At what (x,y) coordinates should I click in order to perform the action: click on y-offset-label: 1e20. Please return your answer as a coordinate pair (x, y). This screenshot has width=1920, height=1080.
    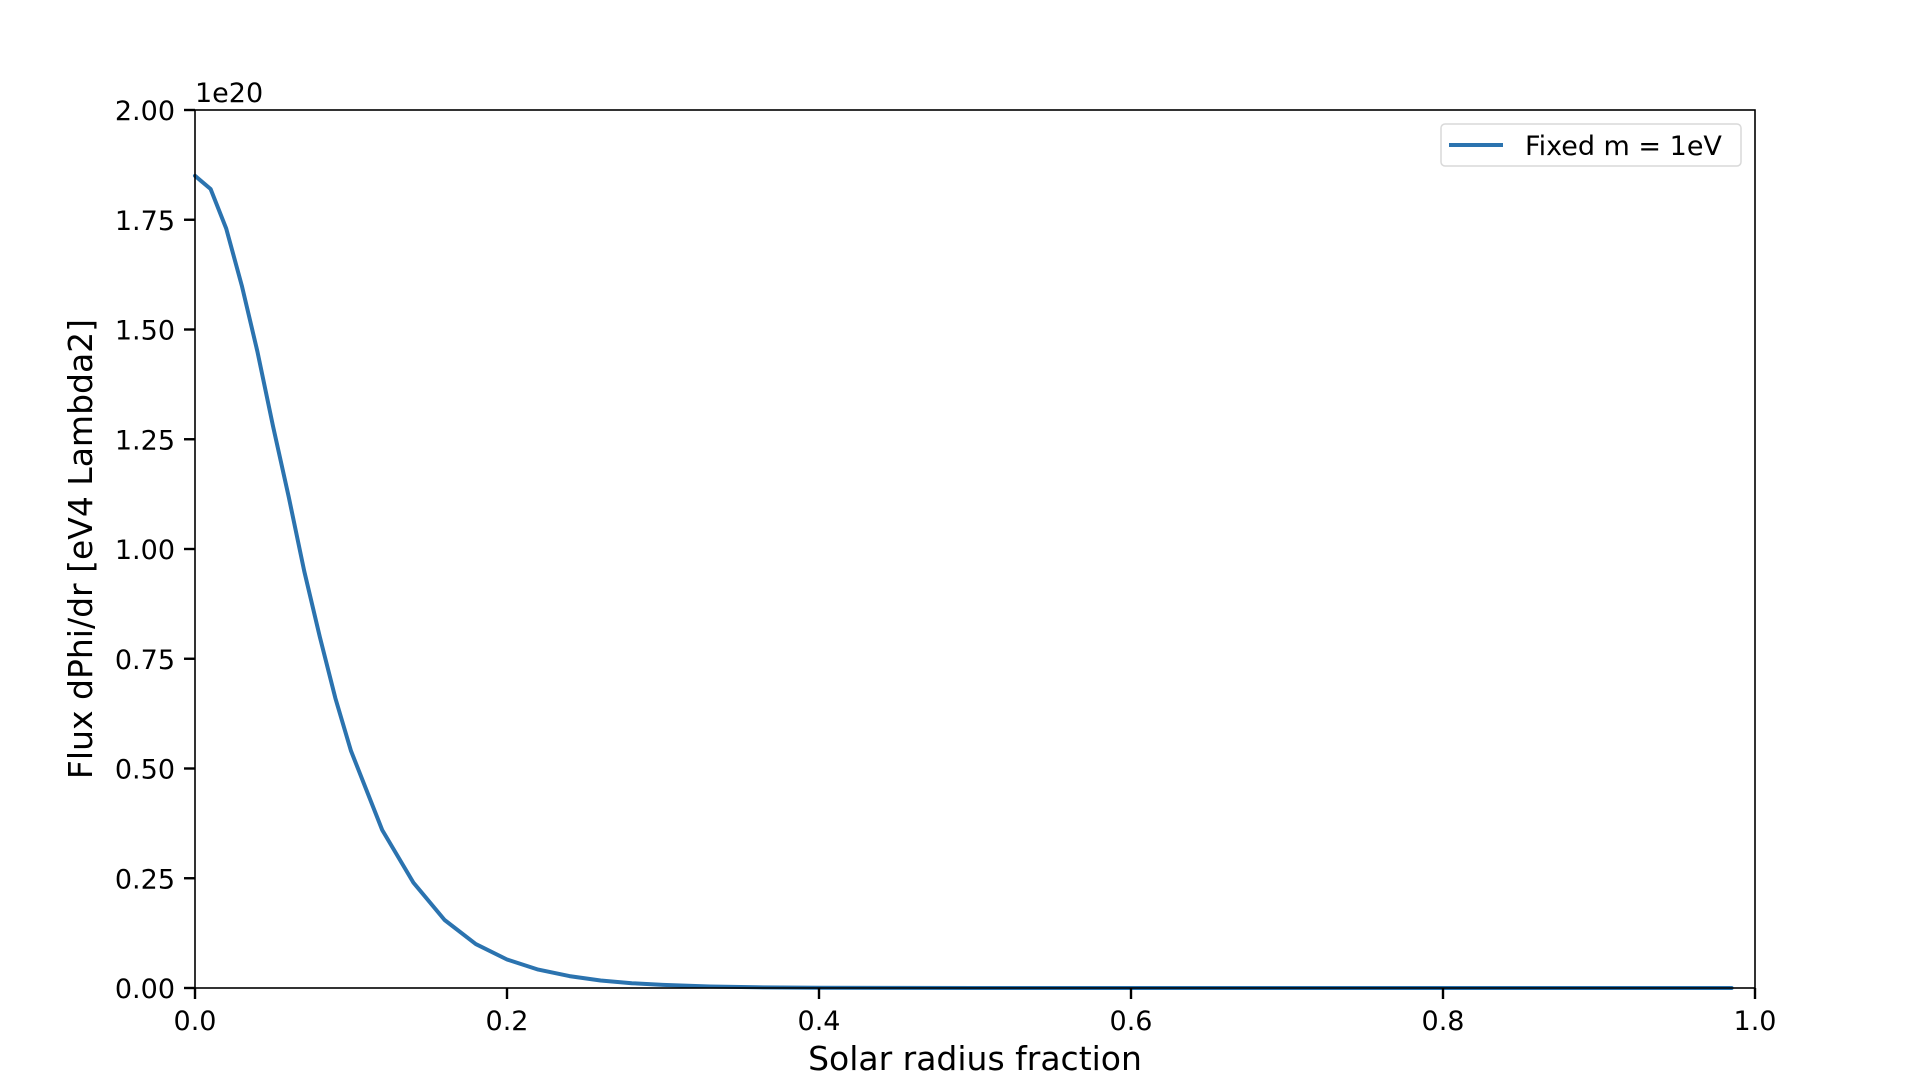
    Looking at the image, I should click on (229, 93).